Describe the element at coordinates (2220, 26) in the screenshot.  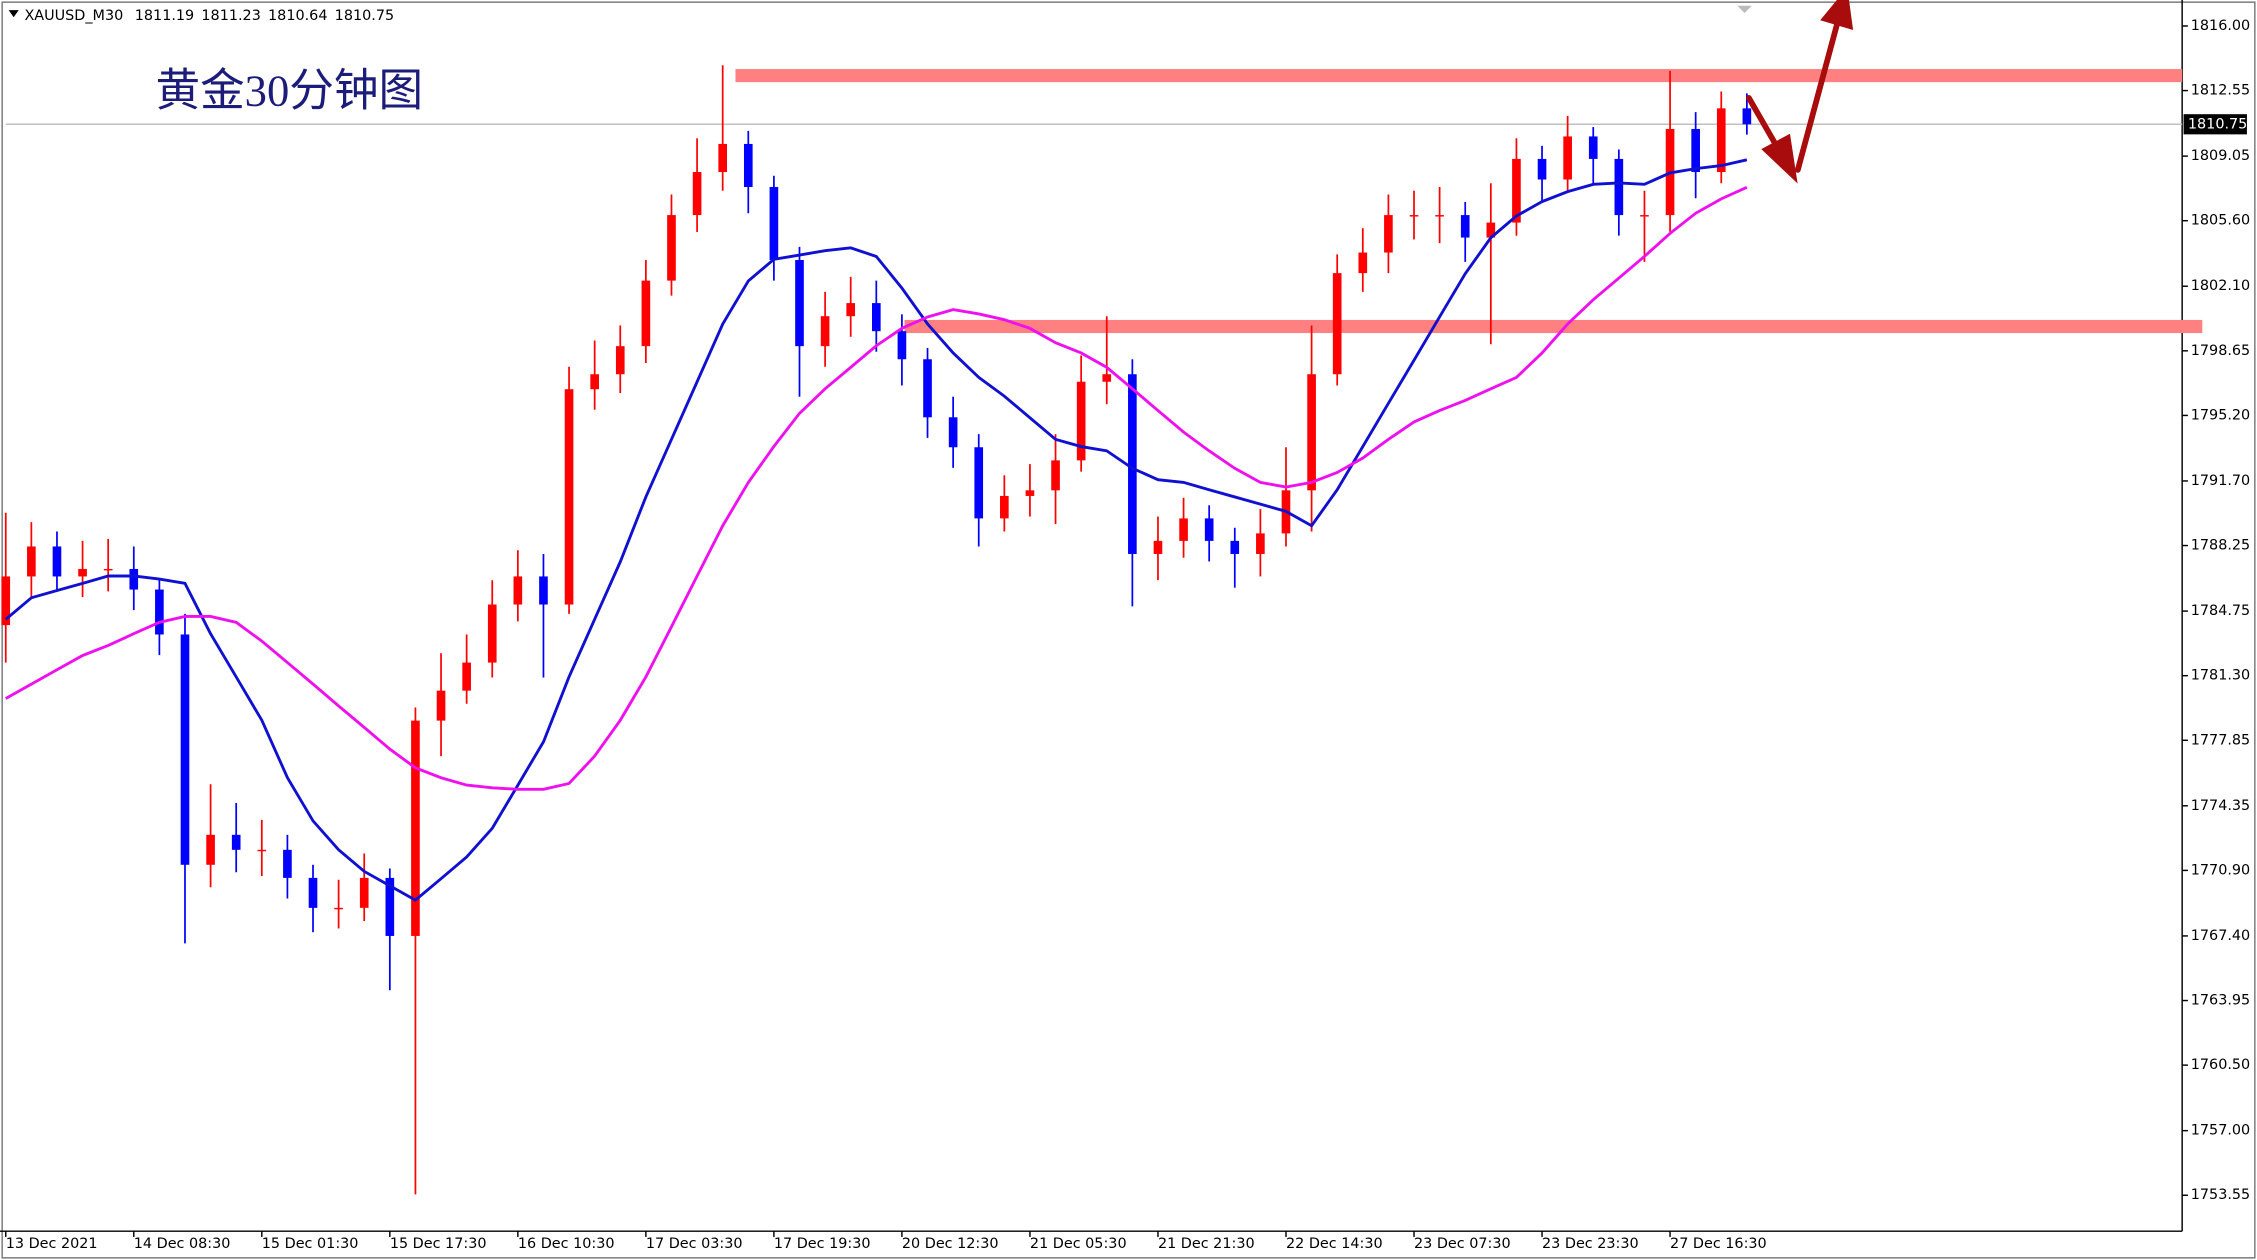
I see `y-tick-label: 1816.00` at that location.